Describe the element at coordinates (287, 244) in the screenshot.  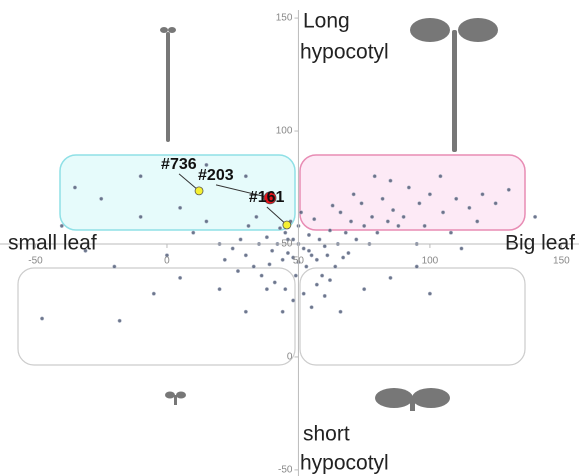
I see `y-tick-label: 50` at that location.